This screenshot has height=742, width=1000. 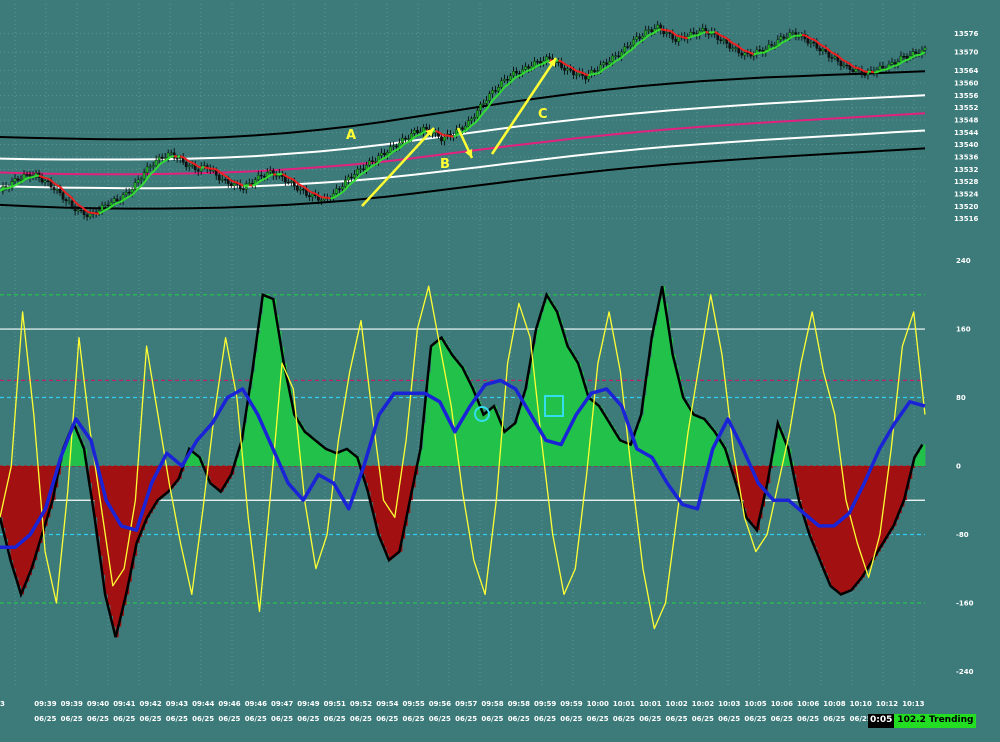 What do you see at coordinates (965, 672) in the screenshot?
I see `oscillator-tick-label: -240` at bounding box center [965, 672].